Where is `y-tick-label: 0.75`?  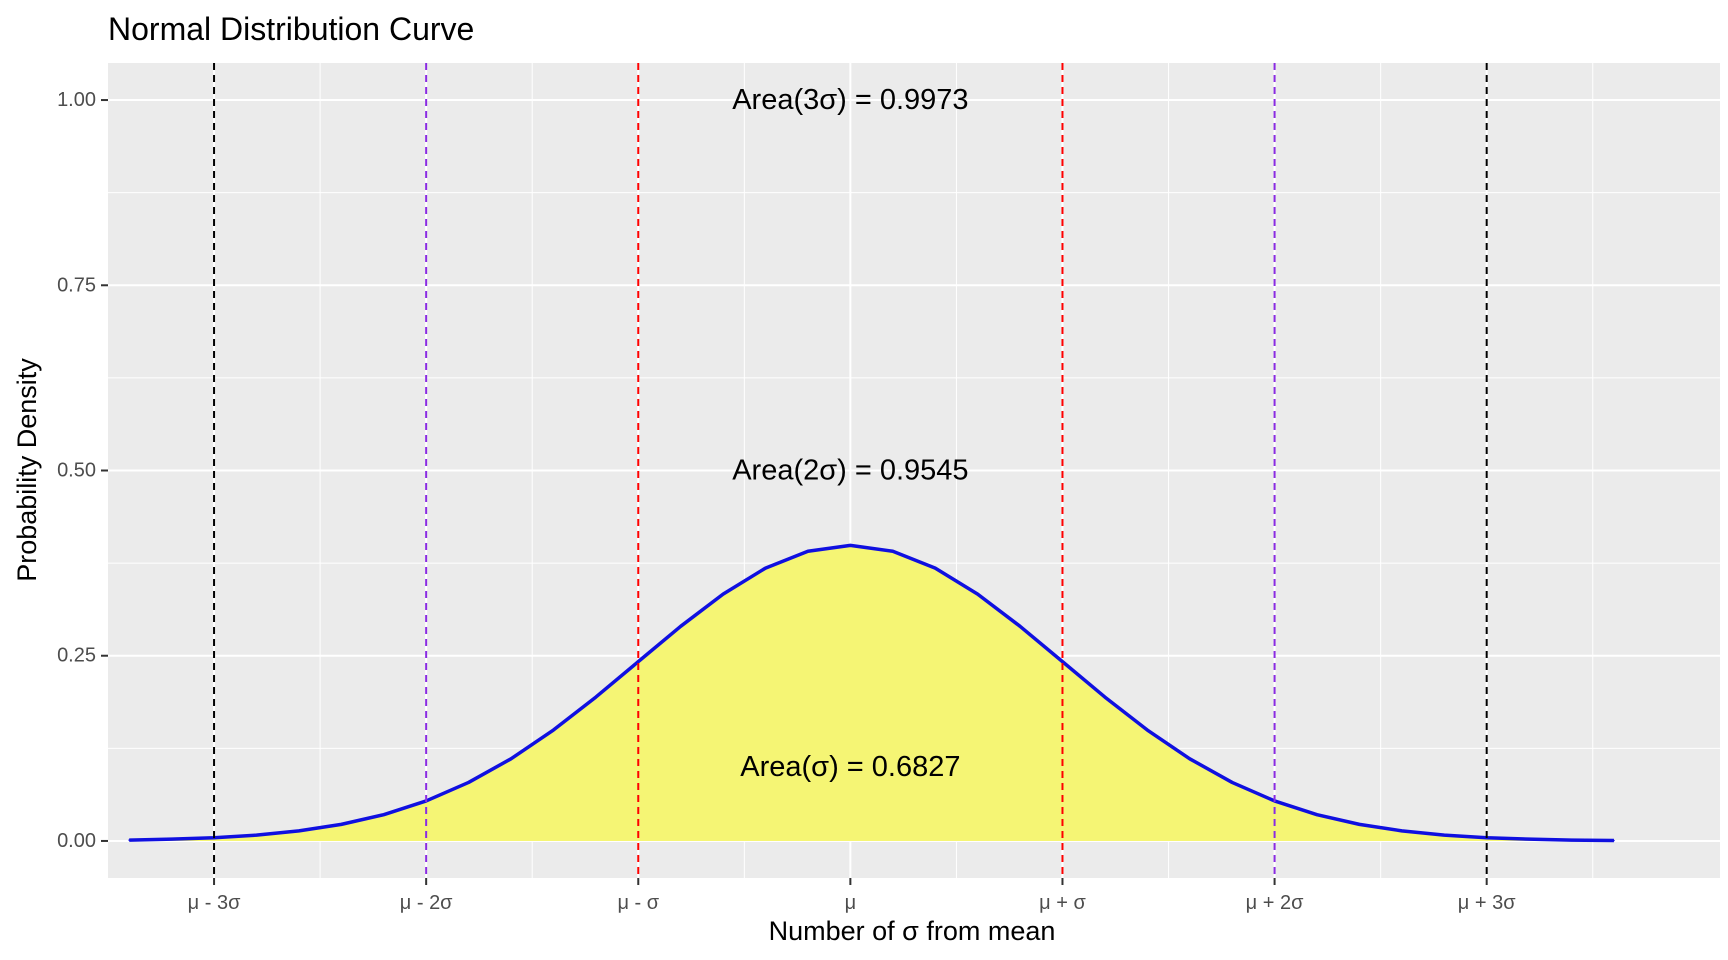 y-tick-label: 0.75 is located at coordinates (76, 285).